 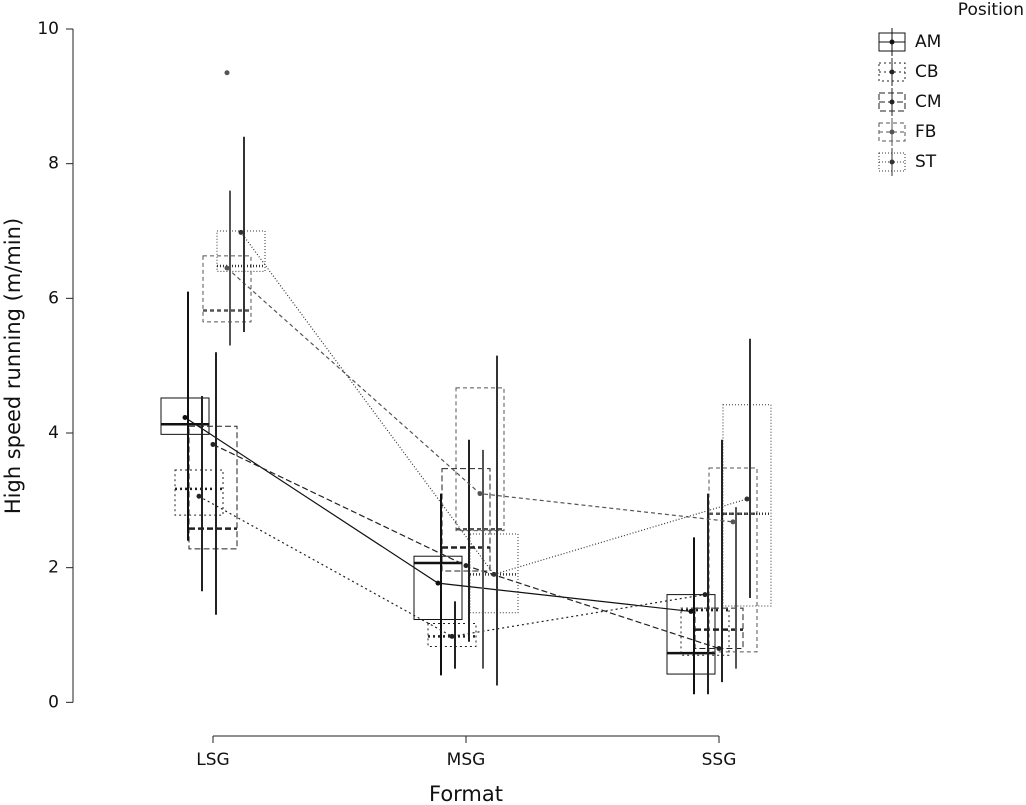 I want to click on legend-title: Position, so click(x=991, y=10).